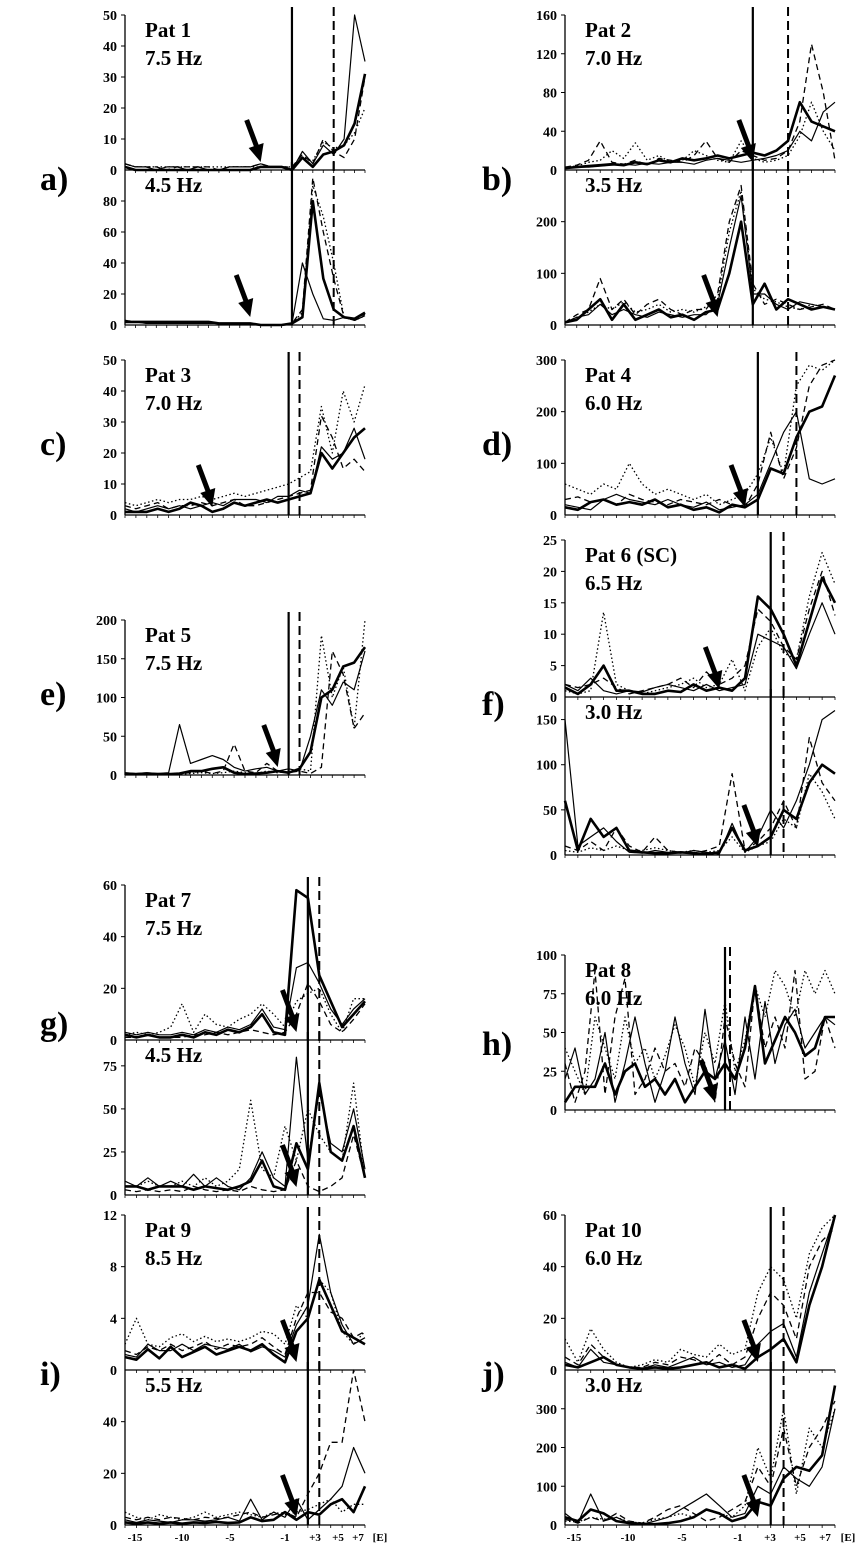 The height and width of the screenshot is (1544, 857). Describe the element at coordinates (613, 712) in the screenshot. I see `frequency-label: 3.0 Hz` at that location.